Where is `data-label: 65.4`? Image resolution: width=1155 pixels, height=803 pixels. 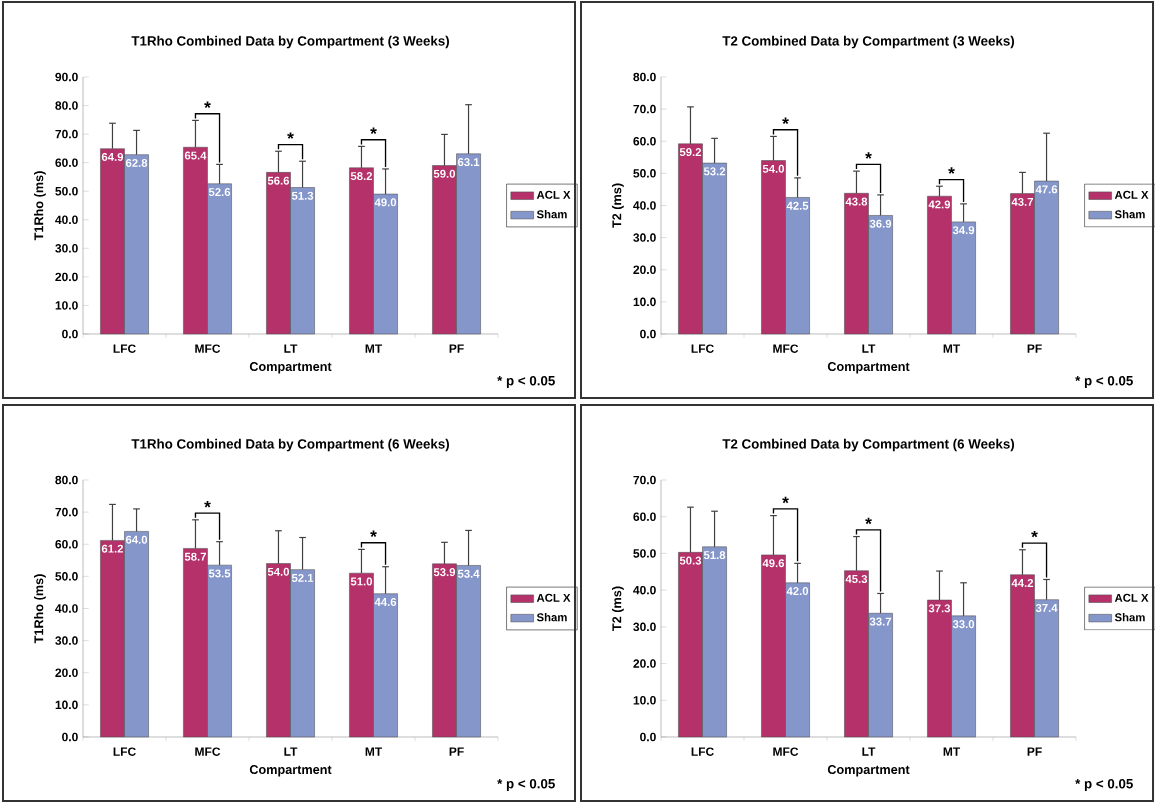
data-label: 65.4 is located at coordinates (195, 155).